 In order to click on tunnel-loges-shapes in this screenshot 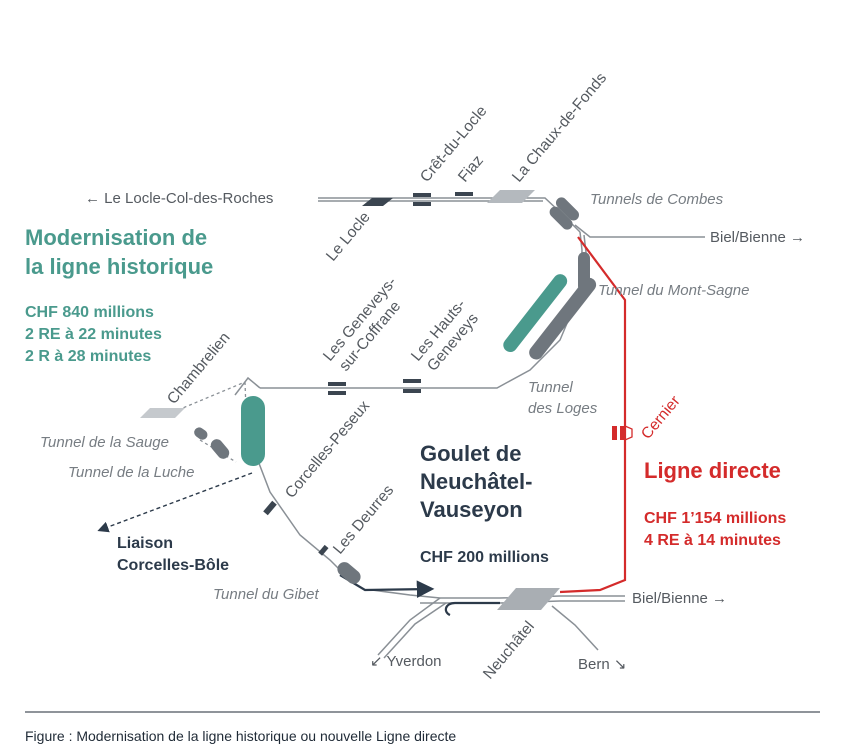, I will do `click(550, 317)`.